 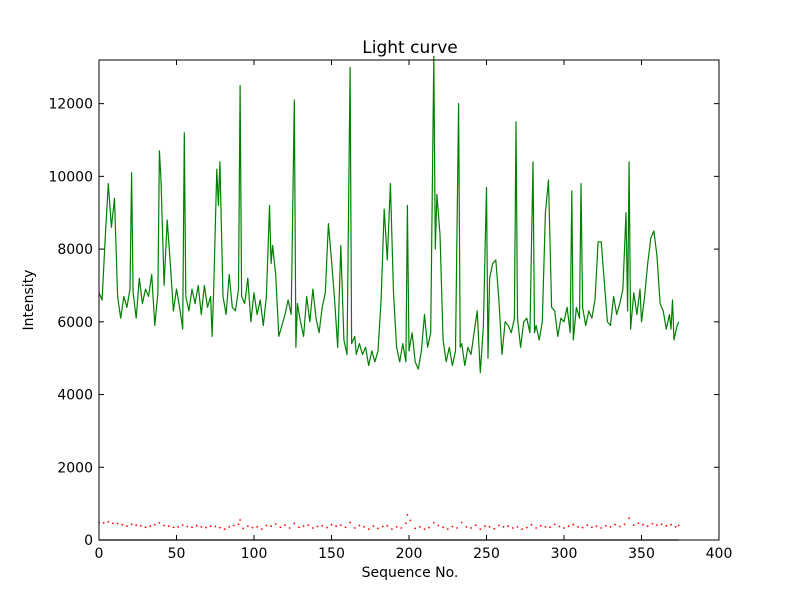 What do you see at coordinates (331, 554) in the screenshot?
I see `x-tick-label-150: 150` at bounding box center [331, 554].